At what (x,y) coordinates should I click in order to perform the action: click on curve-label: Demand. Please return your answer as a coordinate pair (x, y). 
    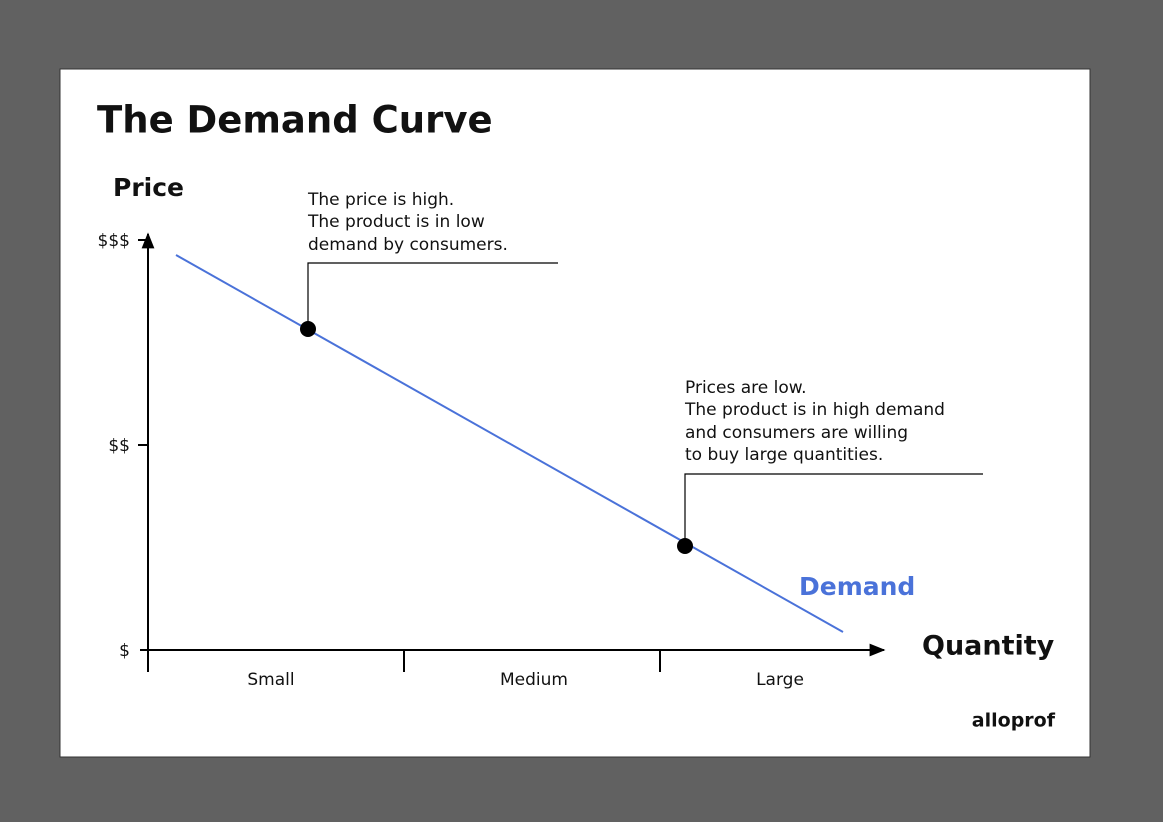
    Looking at the image, I should click on (857, 586).